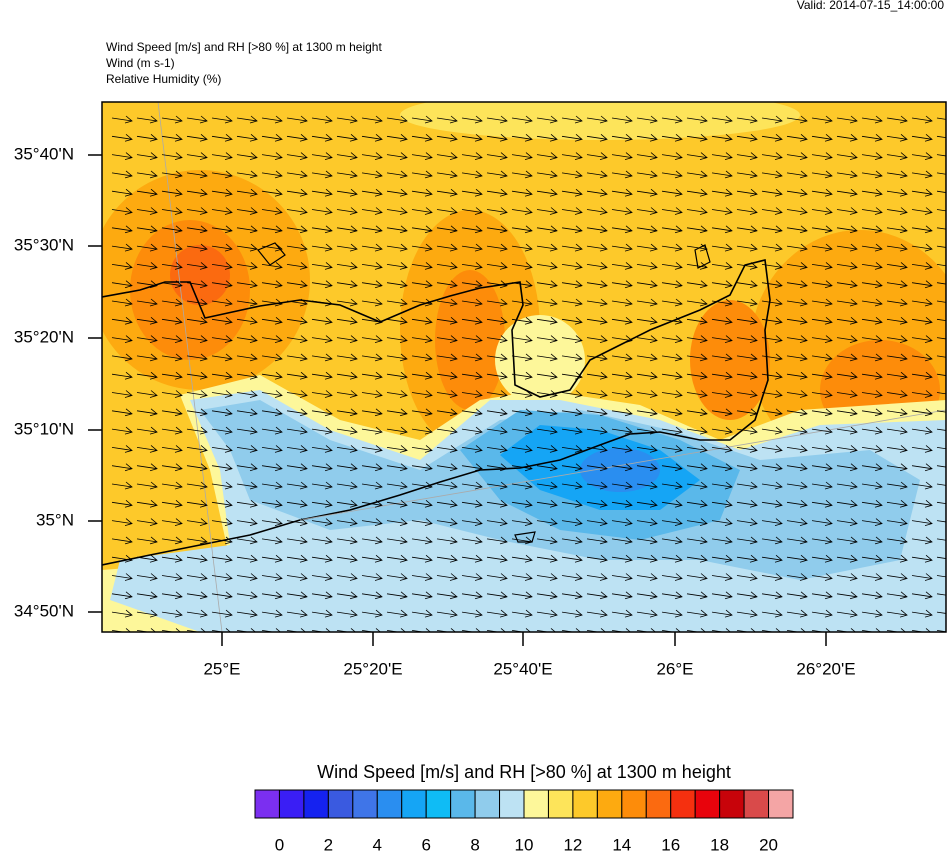 Image resolution: width=948 pixels, height=859 pixels. Describe the element at coordinates (621, 844) in the screenshot. I see `colorbar-tick-label: 14` at that location.